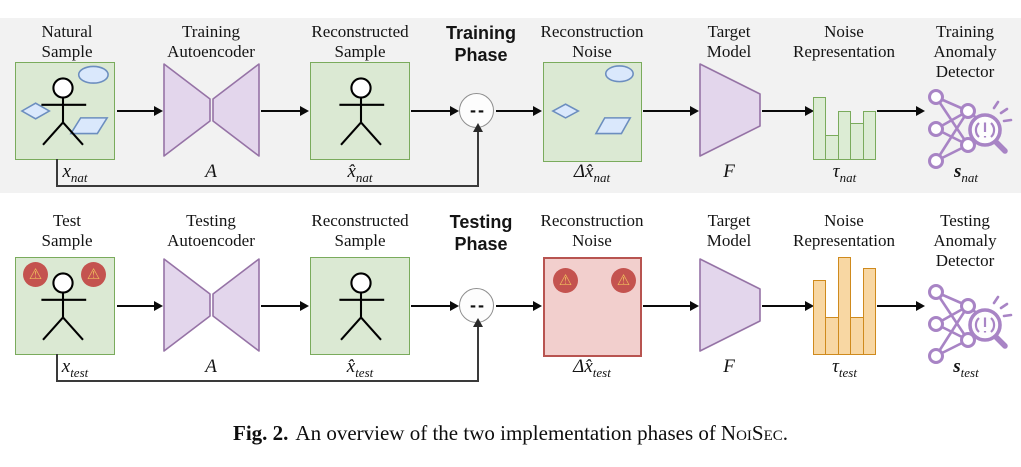 This screenshot has height=467, width=1021. I want to click on test-sample-title: Test Sample, so click(67, 230).